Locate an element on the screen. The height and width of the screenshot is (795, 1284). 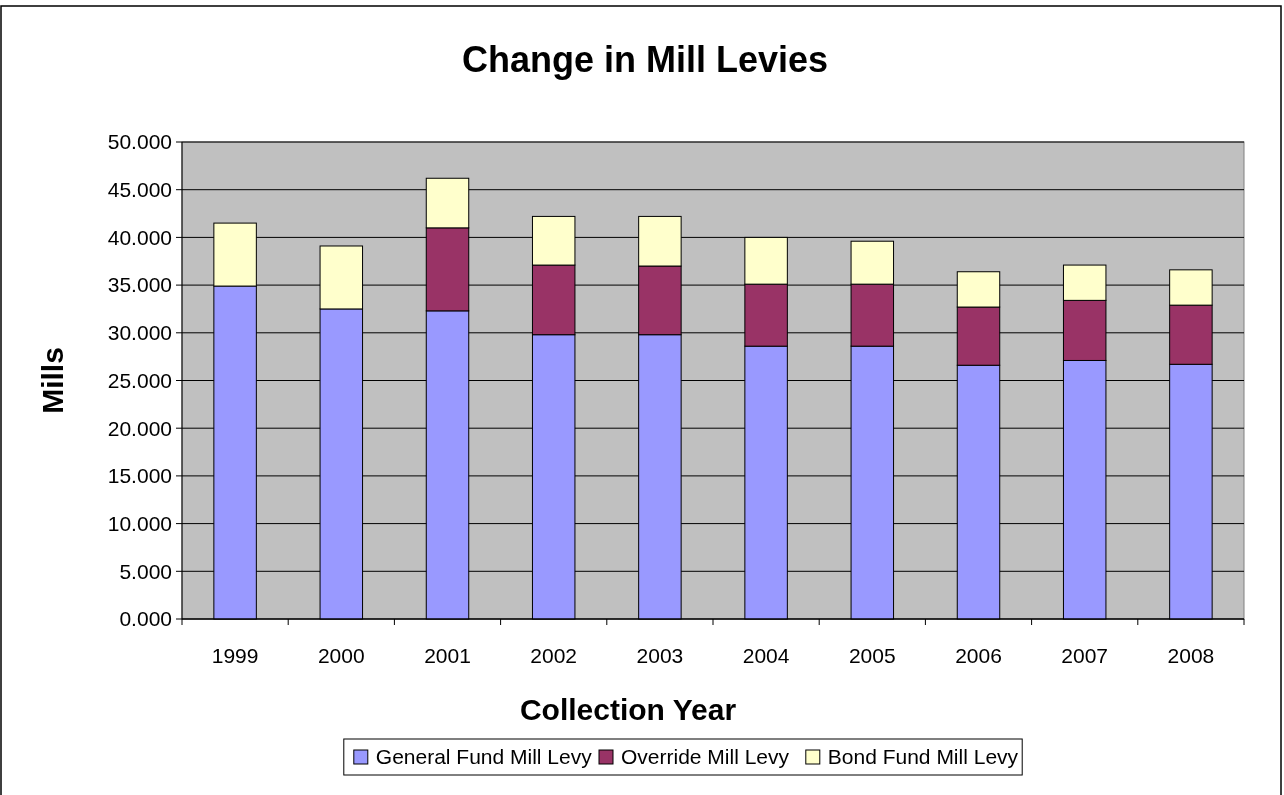
x-tick-label: 2006 is located at coordinates (978, 655).